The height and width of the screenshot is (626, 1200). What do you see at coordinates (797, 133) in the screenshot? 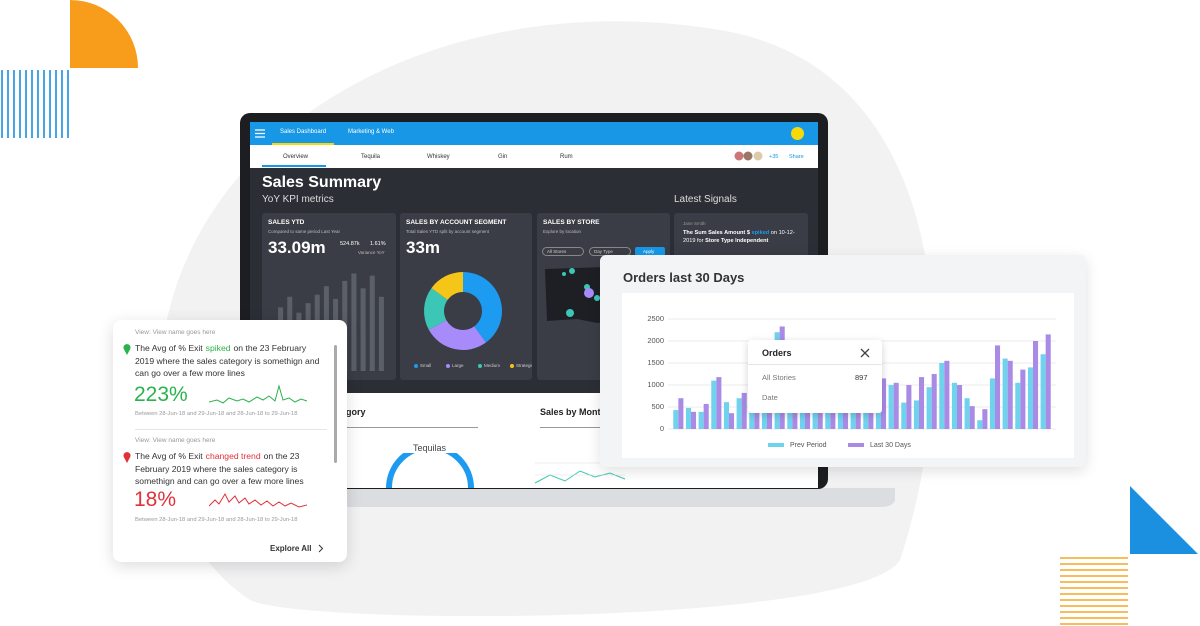
I see `add-button` at bounding box center [797, 133].